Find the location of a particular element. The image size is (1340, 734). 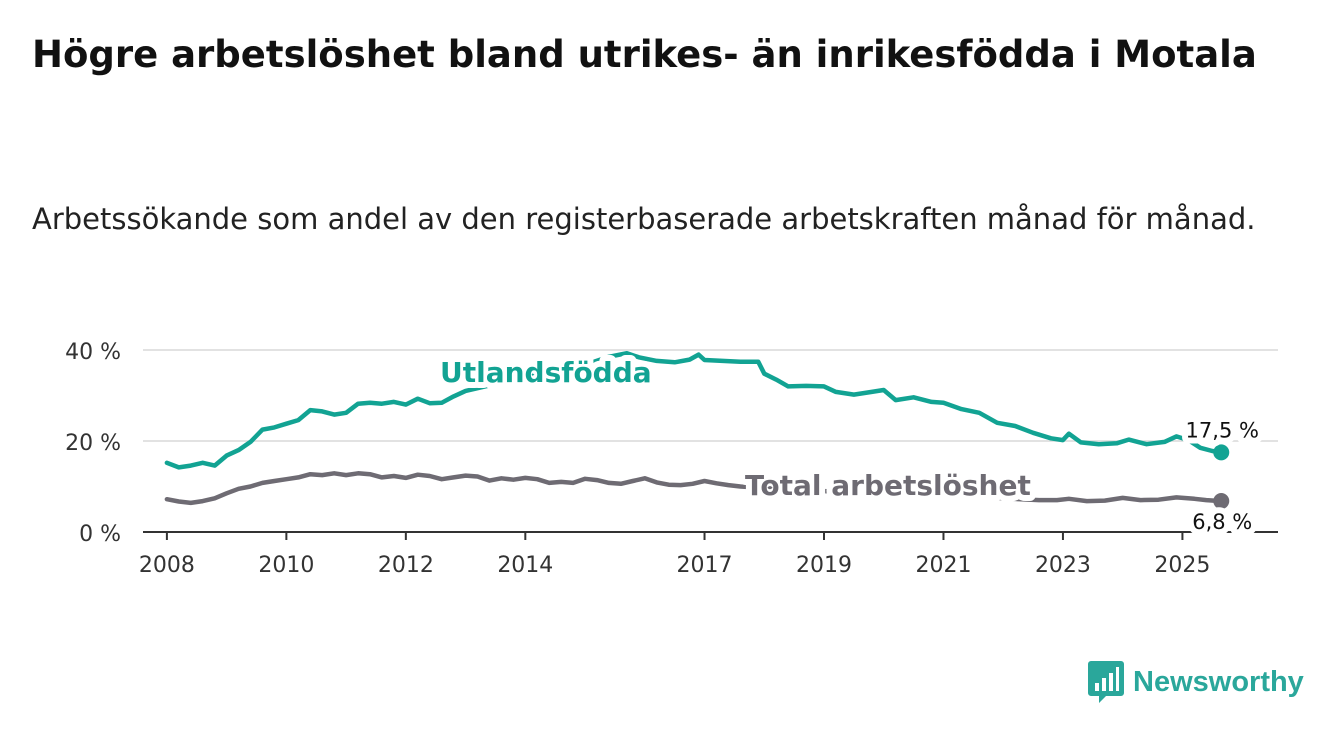

bar-chart-speech-bubble-icon is located at coordinates (1106, 682).